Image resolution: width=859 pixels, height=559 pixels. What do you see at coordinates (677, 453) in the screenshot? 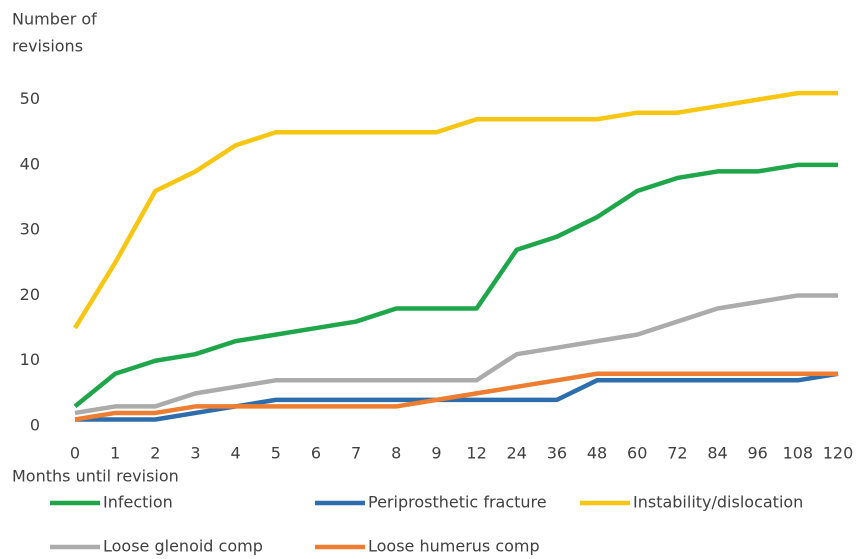
I see `x-tick-label: 72` at bounding box center [677, 453].